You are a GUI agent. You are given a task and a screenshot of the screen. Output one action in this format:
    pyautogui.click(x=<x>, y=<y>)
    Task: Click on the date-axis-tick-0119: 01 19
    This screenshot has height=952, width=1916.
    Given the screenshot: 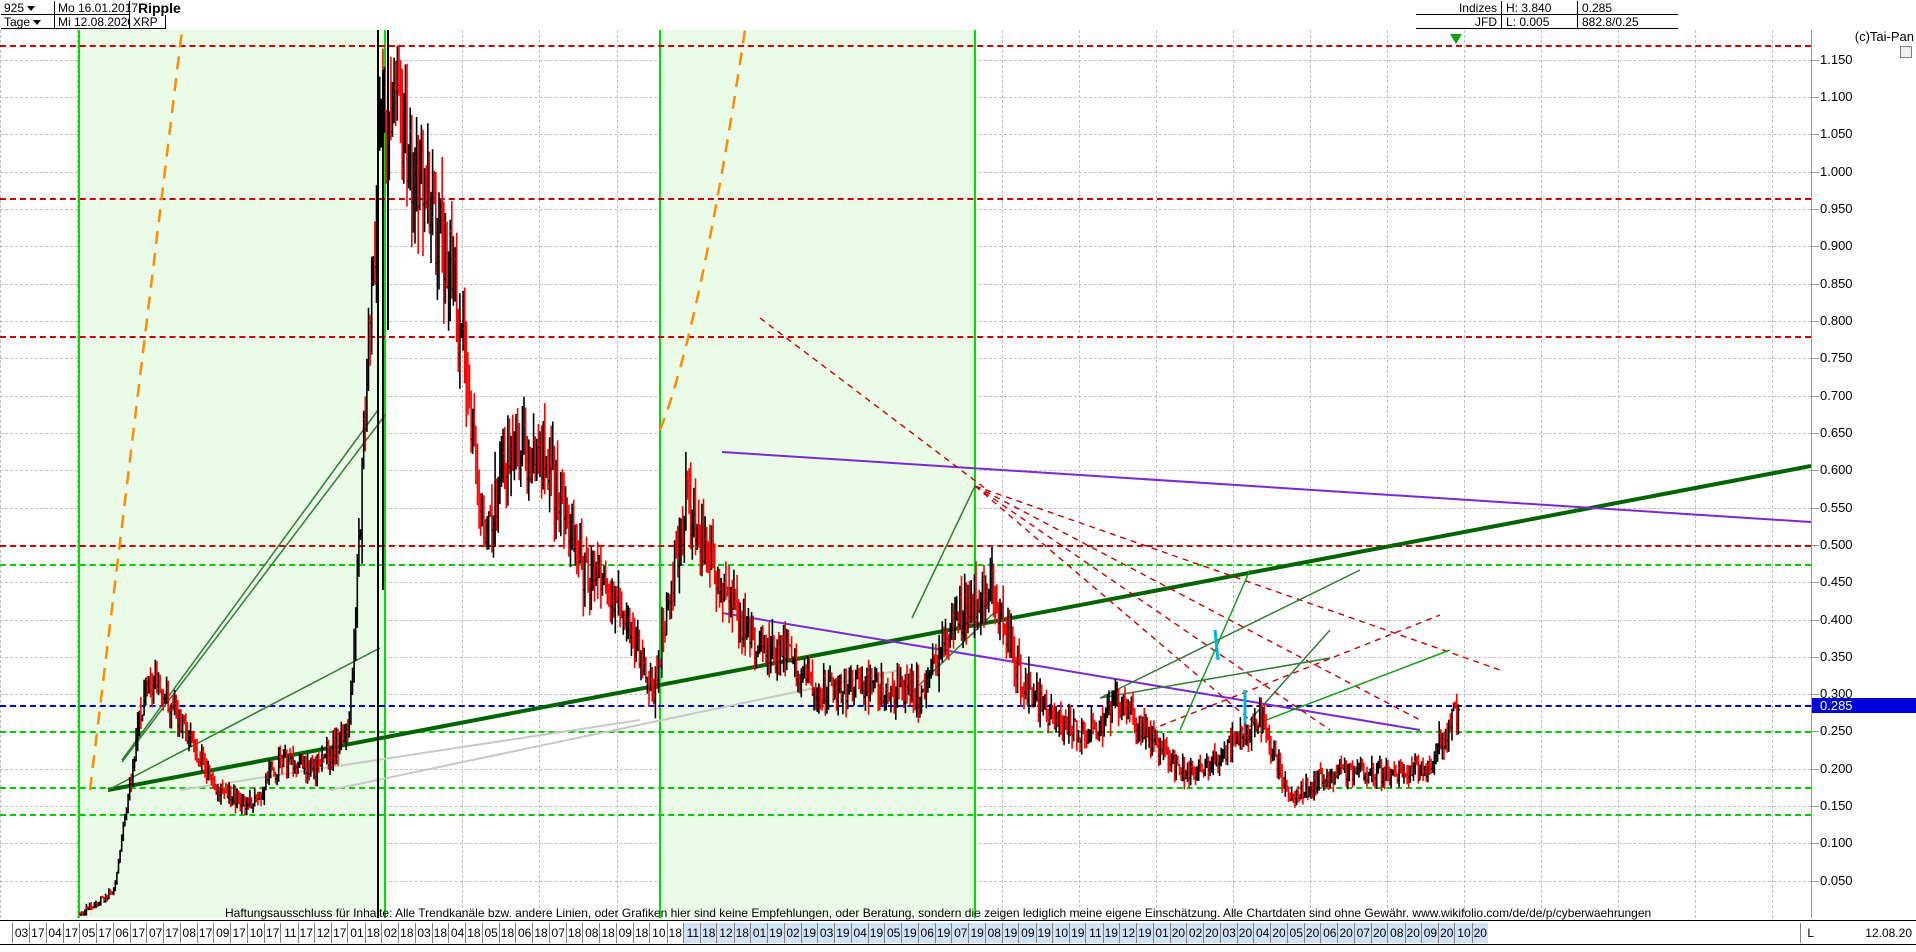 What is the action you would take?
    pyautogui.click(x=767, y=933)
    